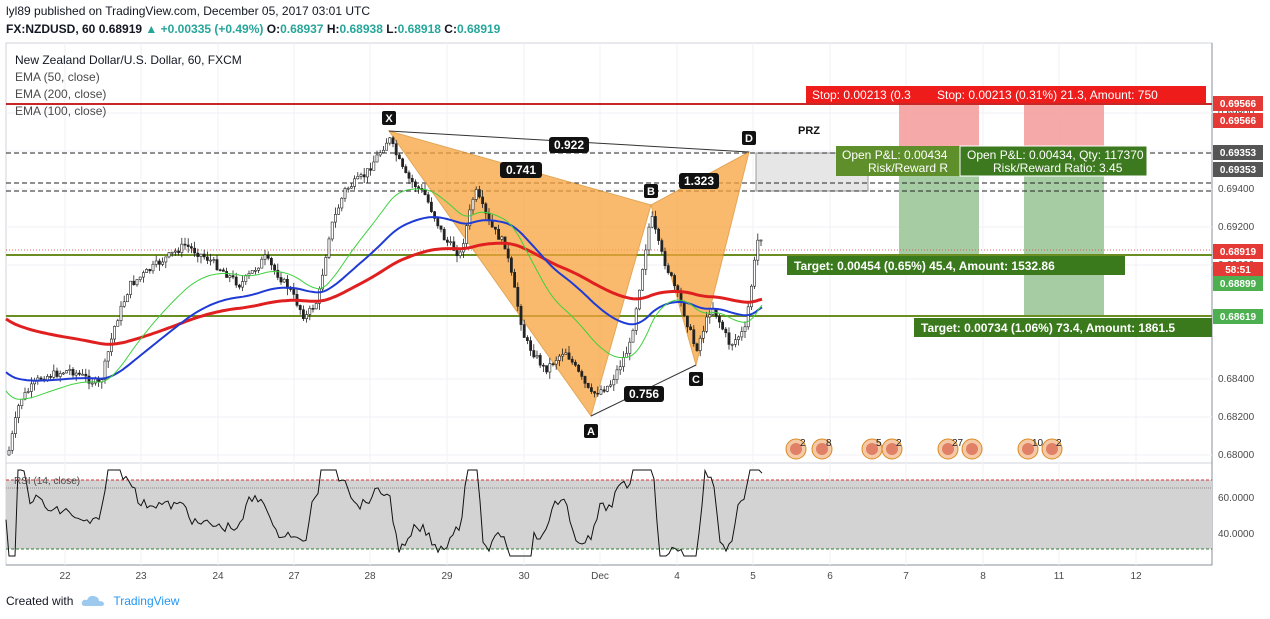 The height and width of the screenshot is (619, 1270). I want to click on svg-text: 2, so click(899, 443).